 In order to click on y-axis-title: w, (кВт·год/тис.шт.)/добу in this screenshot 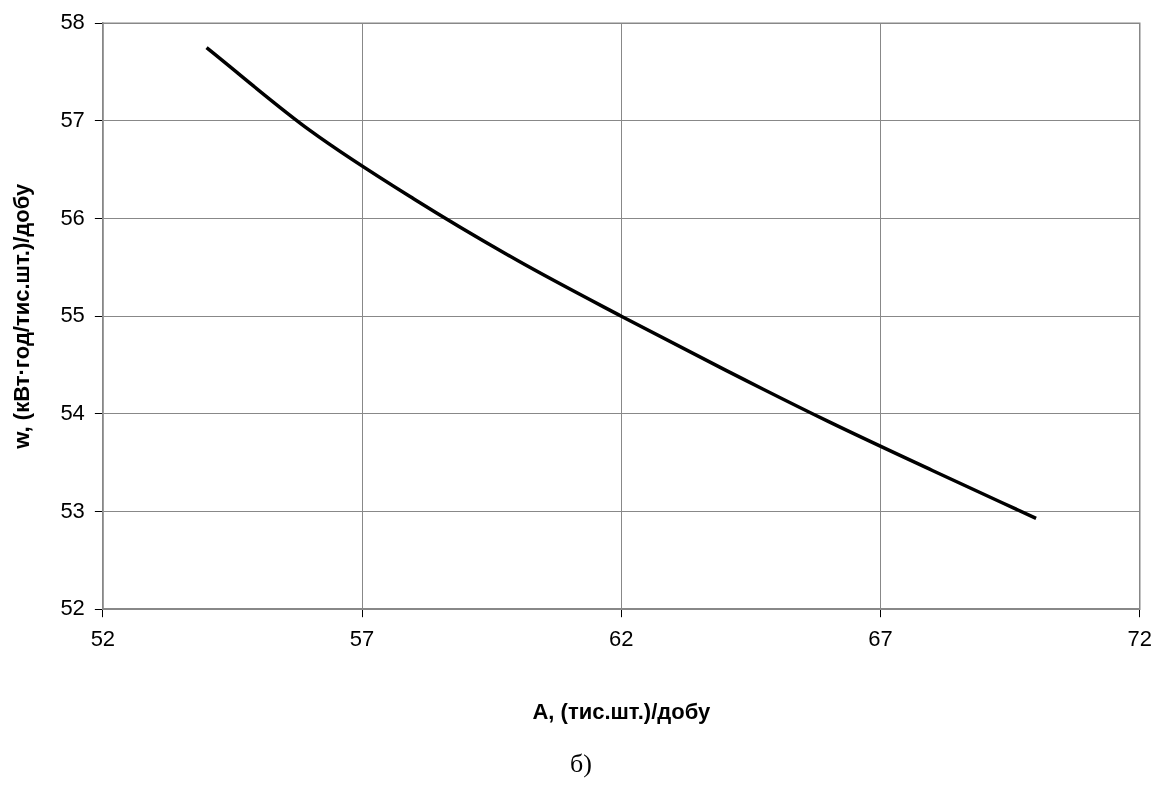, I will do `click(22, 316)`.